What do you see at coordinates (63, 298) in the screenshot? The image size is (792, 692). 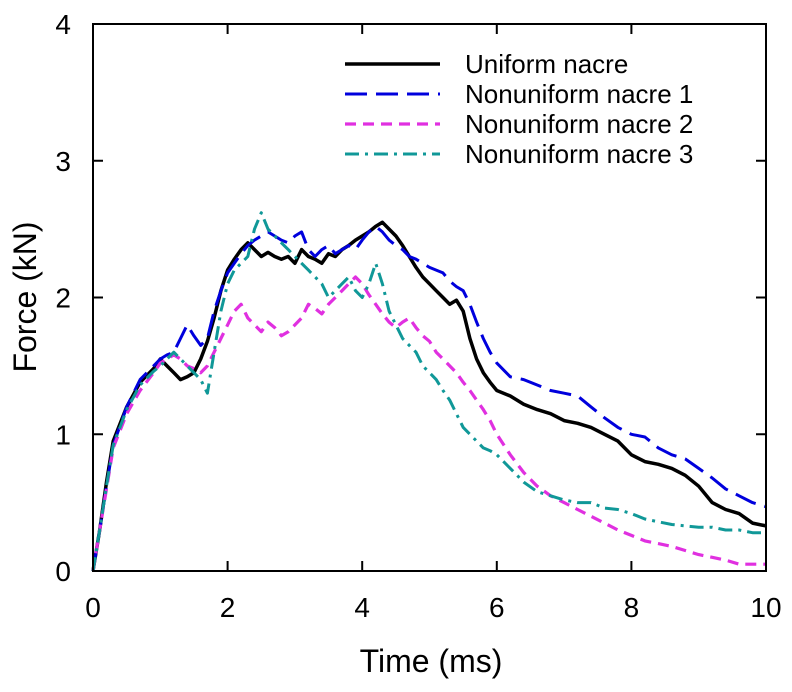 I see `y-tick-label: 2` at bounding box center [63, 298].